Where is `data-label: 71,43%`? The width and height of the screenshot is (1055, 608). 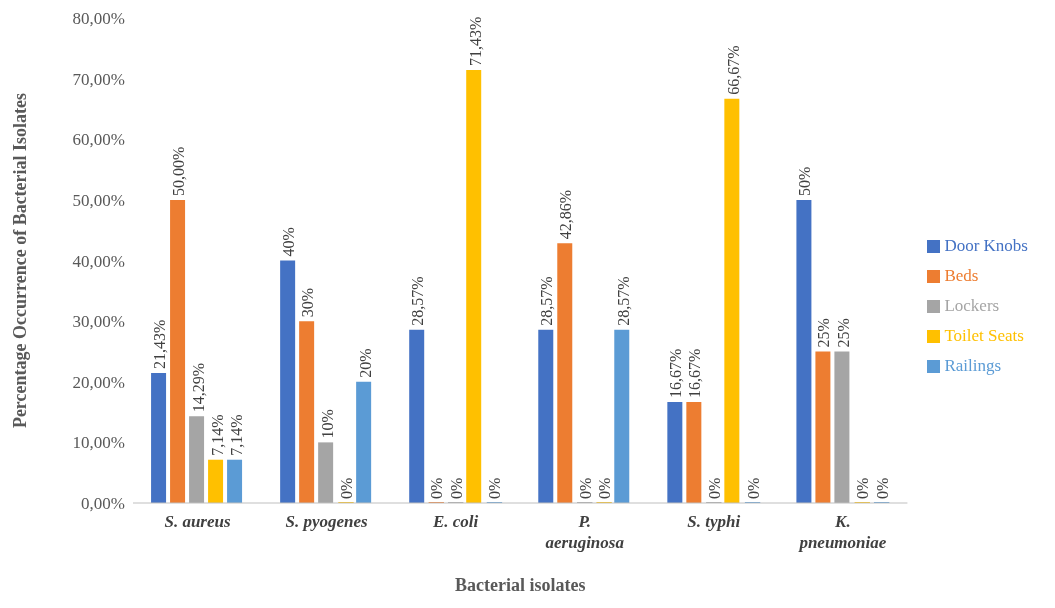 data-label: 71,43% is located at coordinates (476, 41).